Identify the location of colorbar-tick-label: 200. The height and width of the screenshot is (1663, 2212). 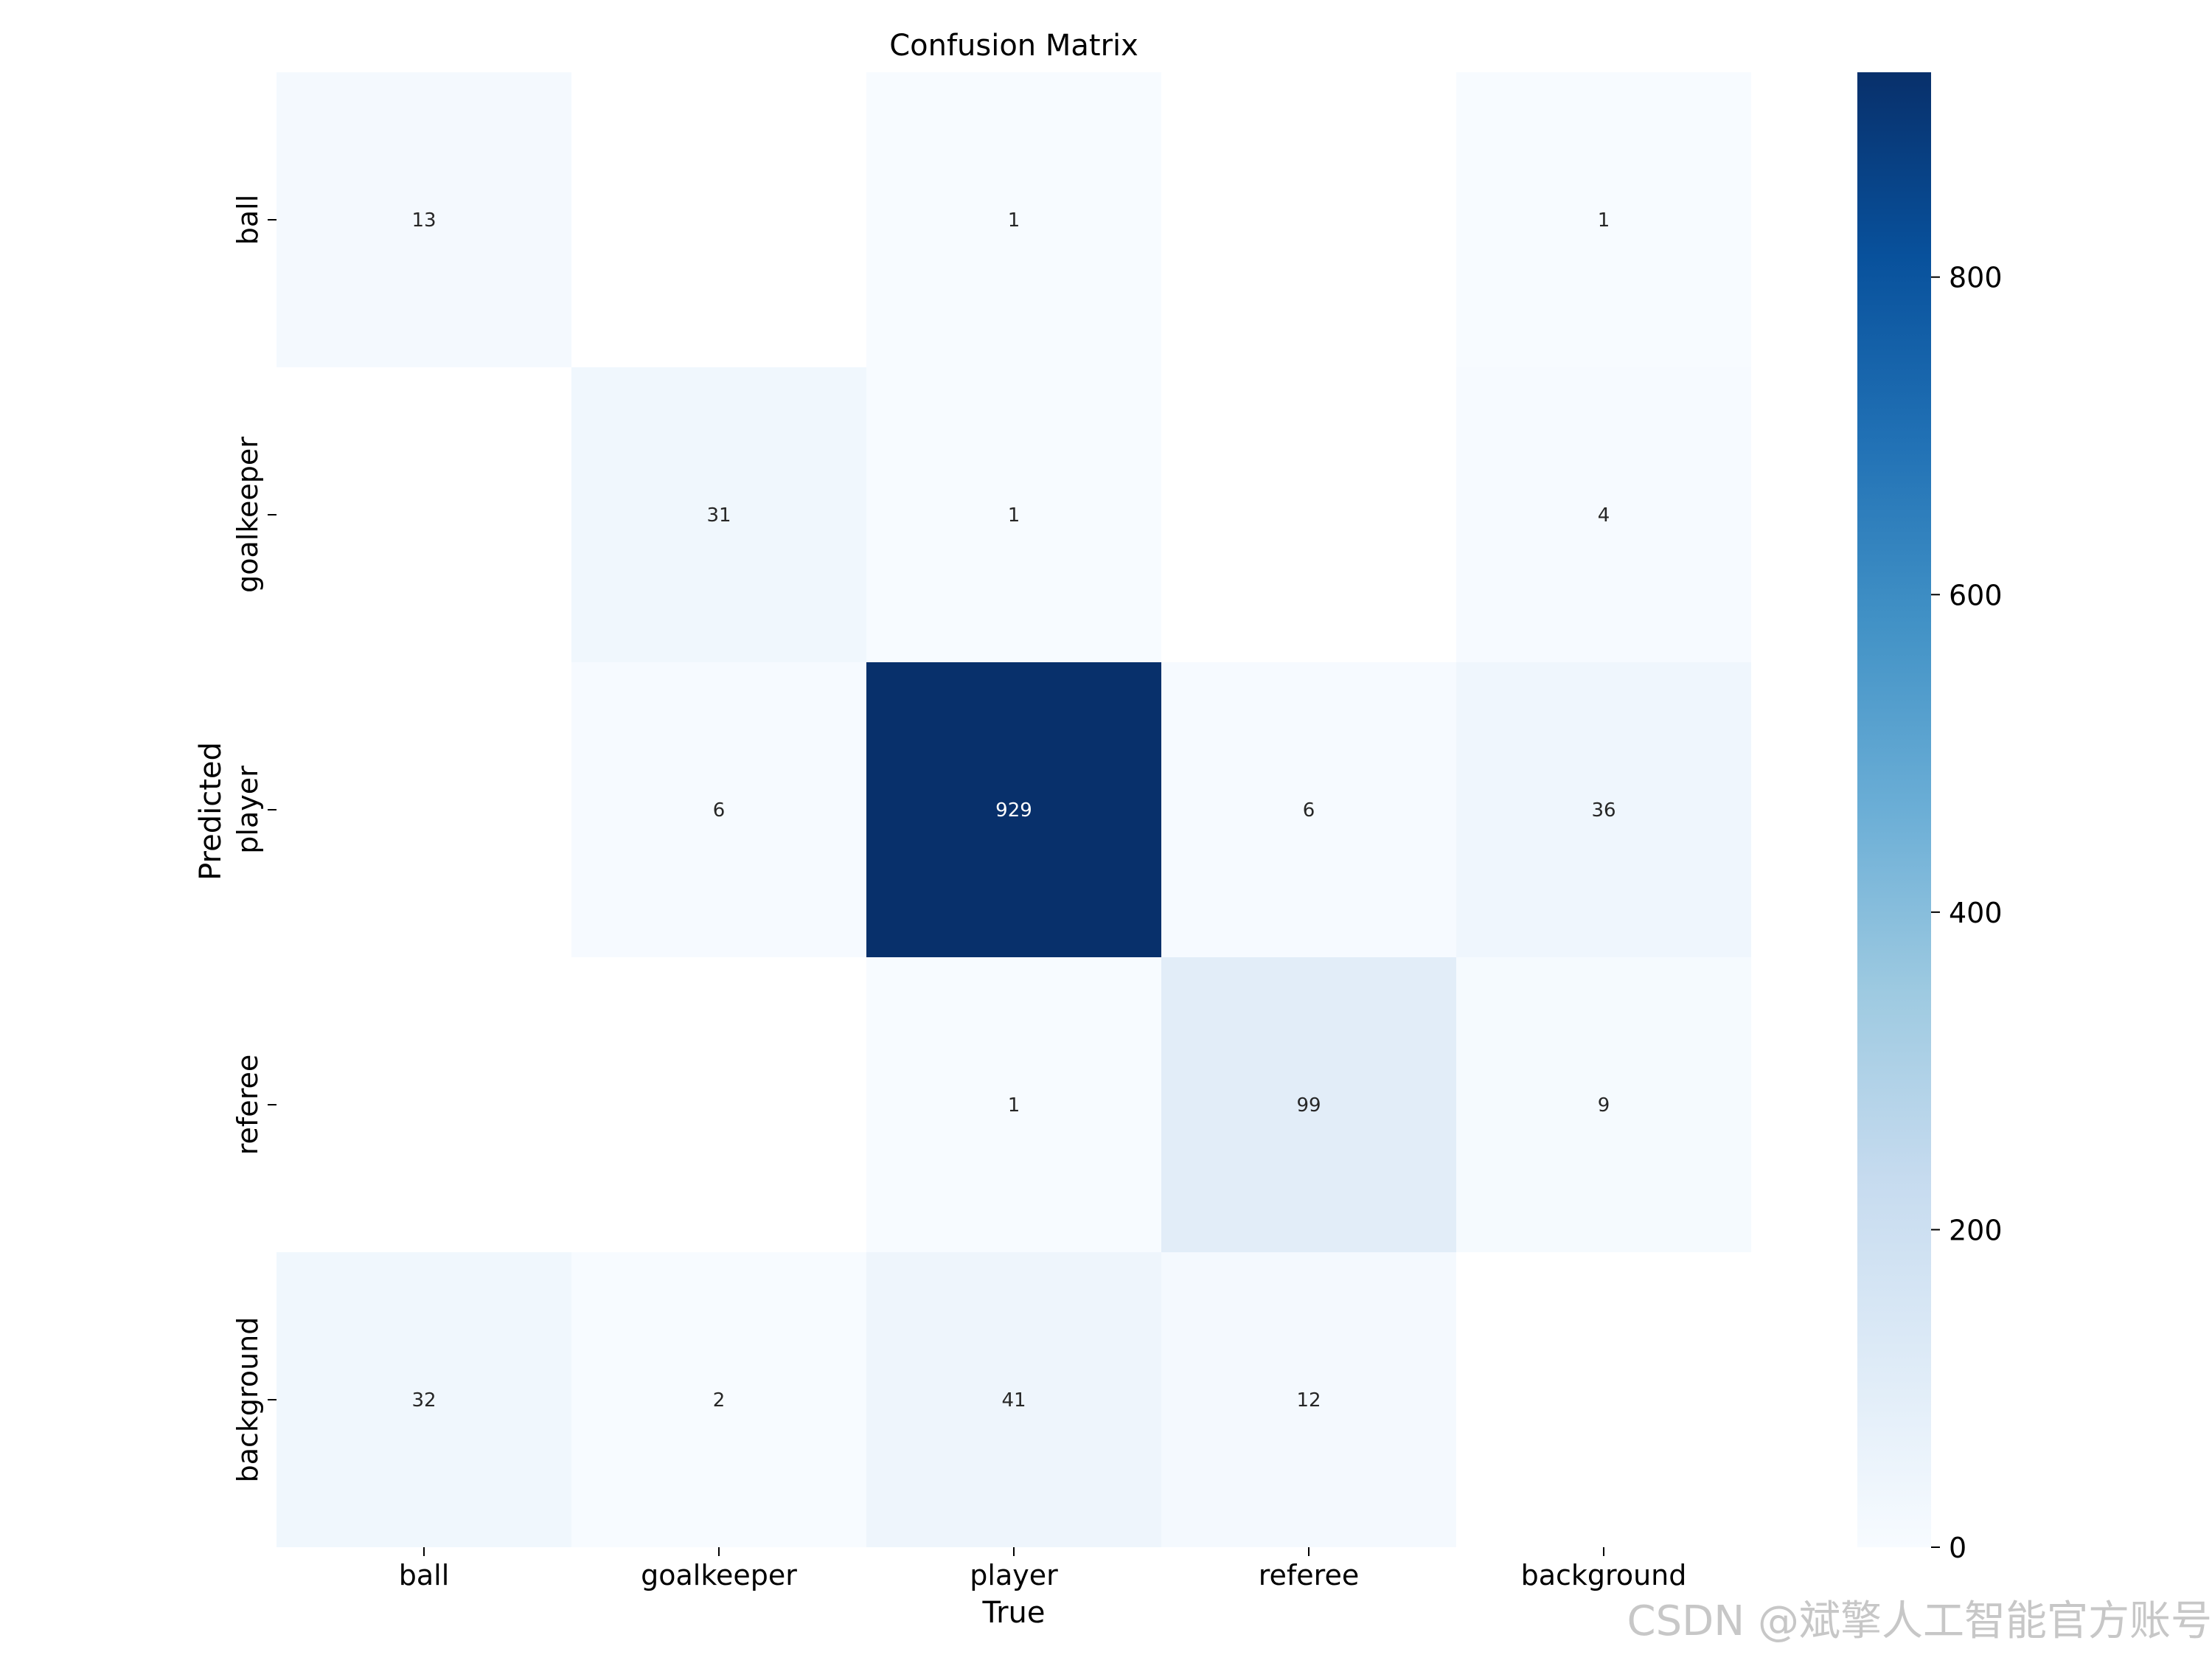
(1976, 1230).